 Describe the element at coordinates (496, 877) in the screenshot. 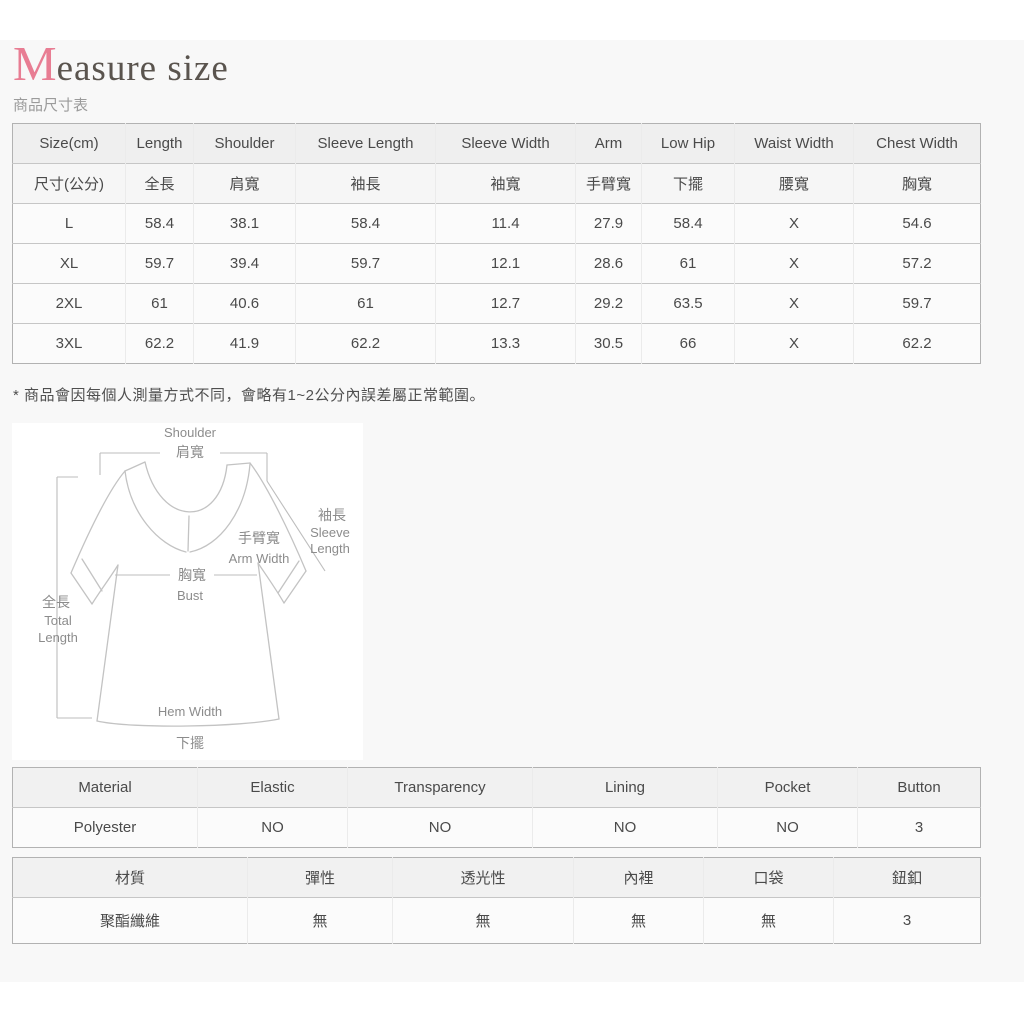

I see `material-header-row-zh: 材質 彈性 透光性 內裡 口袋 鈕釦` at that location.